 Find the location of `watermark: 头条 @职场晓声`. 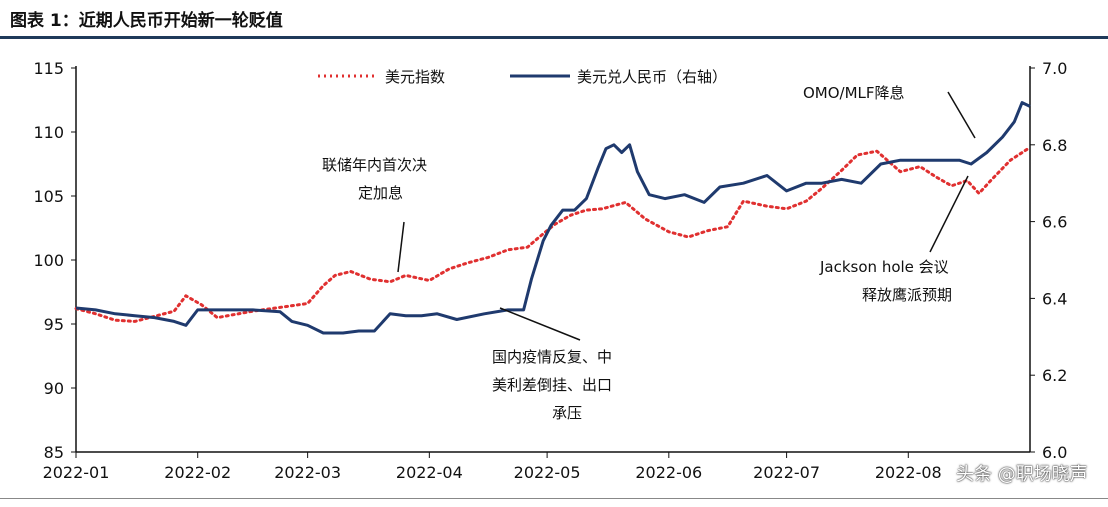

watermark: 头条 @职场晓声 is located at coordinates (1022, 474).